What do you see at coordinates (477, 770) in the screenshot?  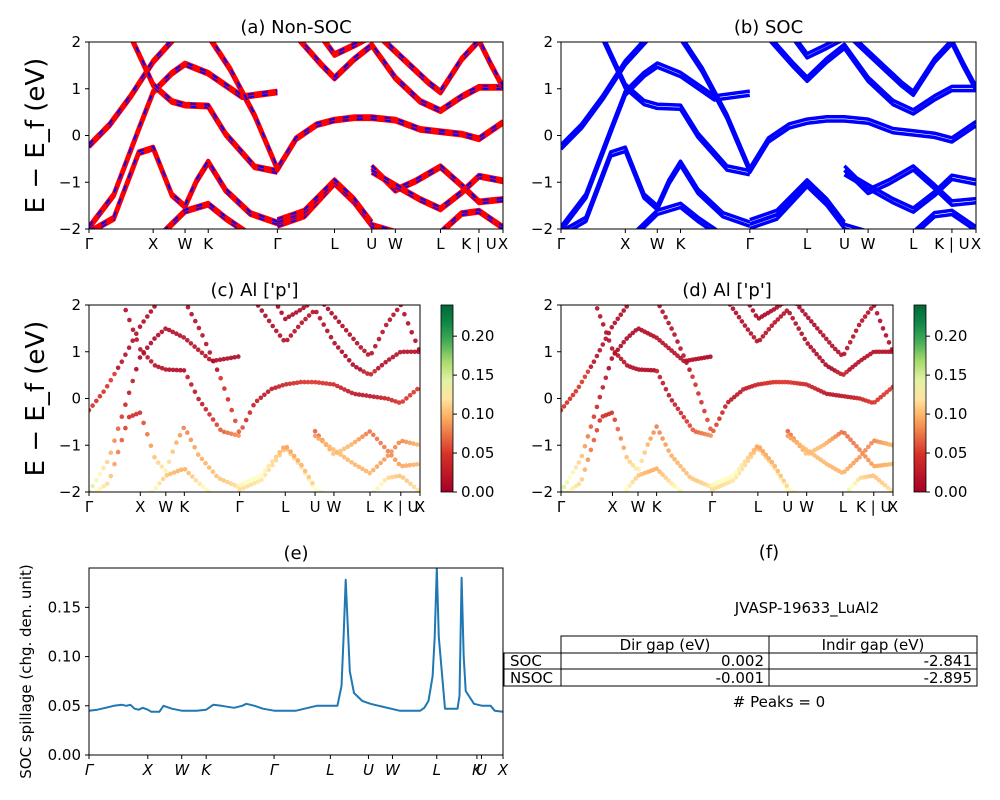 I see `xtick-label: K` at bounding box center [477, 770].